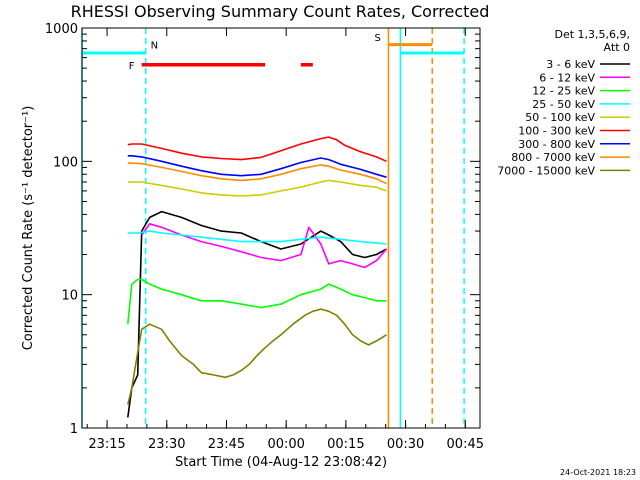  Describe the element at coordinates (257, 188) in the screenshot. I see `series-line-50-100-kev-kev` at that location.